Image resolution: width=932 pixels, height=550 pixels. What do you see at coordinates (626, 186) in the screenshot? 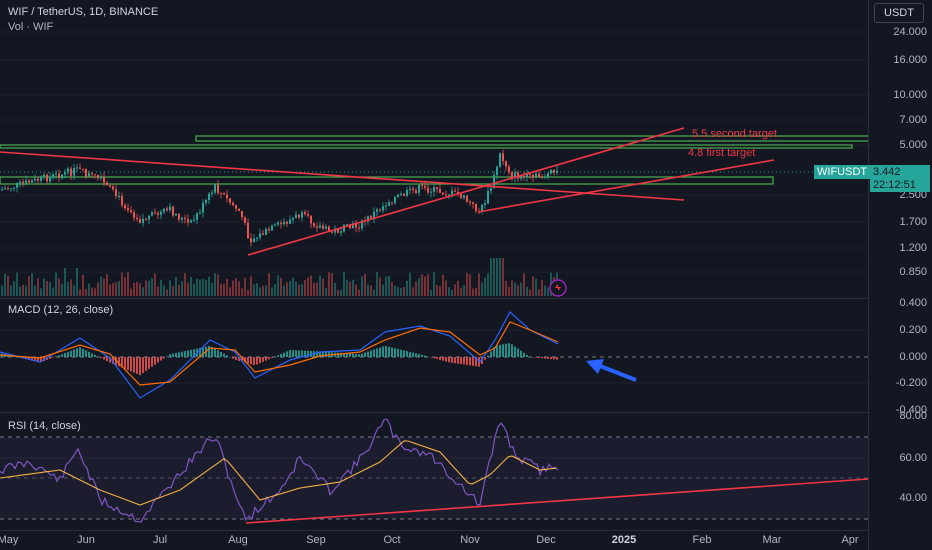
I see `ascending-channel-line` at bounding box center [626, 186].